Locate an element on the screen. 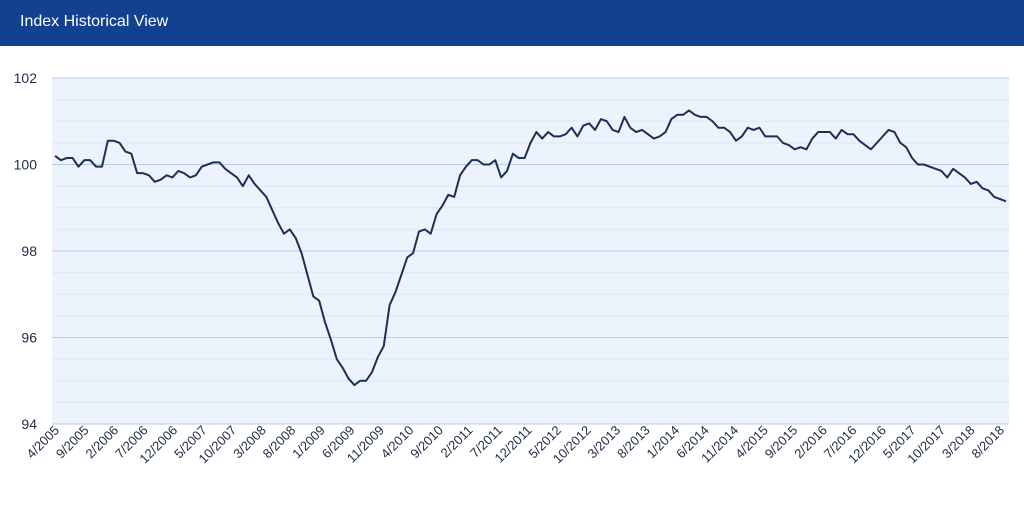 The image size is (1024, 512). x-tick-label: 2/2011 is located at coordinates (457, 442).